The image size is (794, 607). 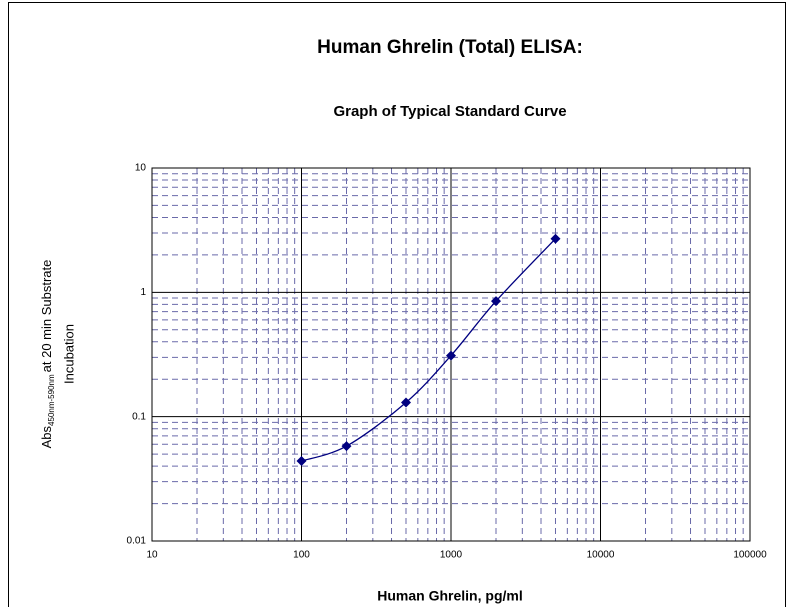 What do you see at coordinates (139, 416) in the screenshot?
I see `y-tick-label: 0.1` at bounding box center [139, 416].